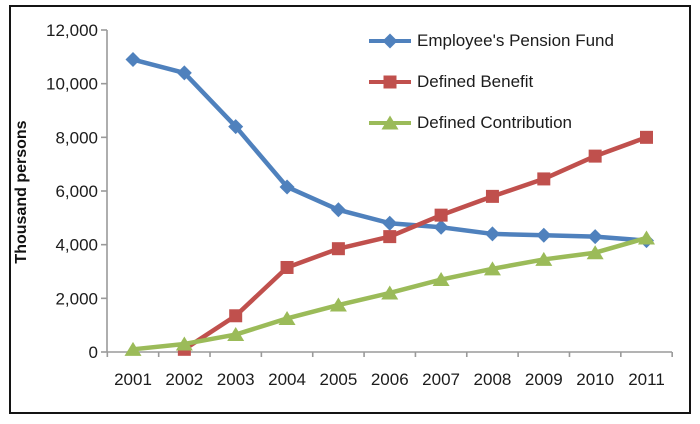 Image resolution: width=700 pixels, height=424 pixels. I want to click on legend-triangle-marker-icon, so click(390, 122).